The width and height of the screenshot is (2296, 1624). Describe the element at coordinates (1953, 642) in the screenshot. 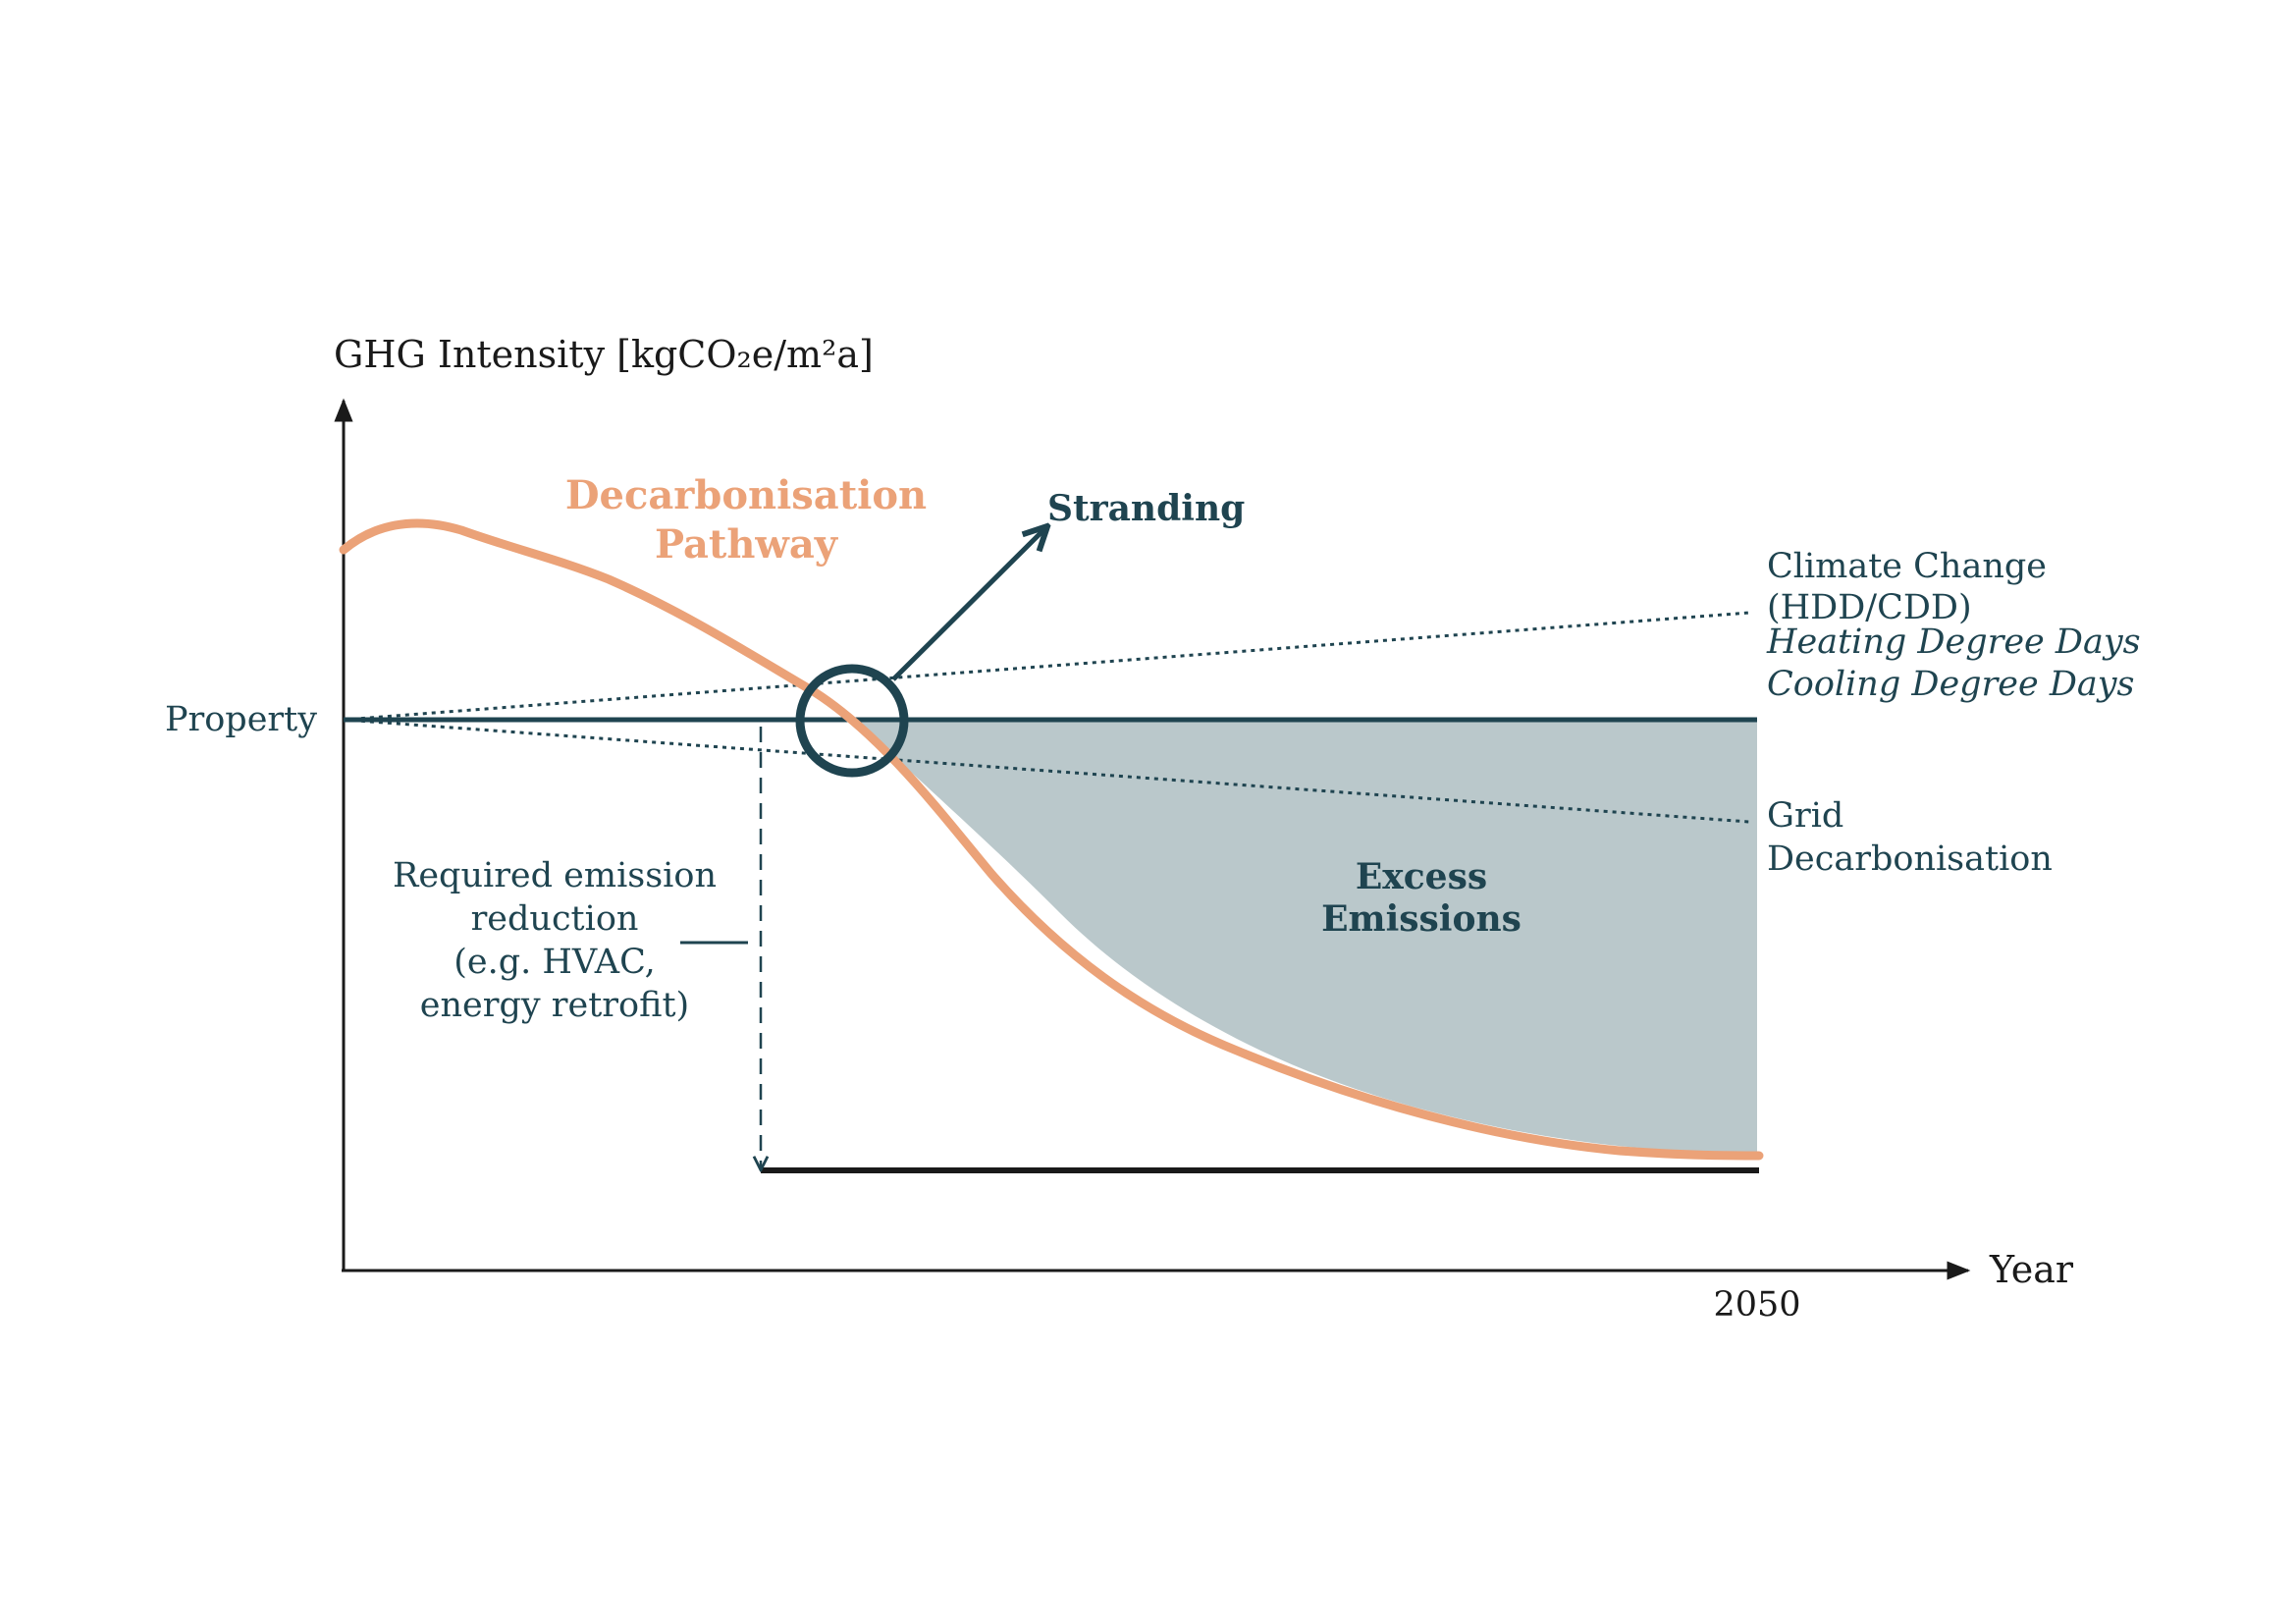

I see `climate-change-label-line3: Heating Degree Days` at that location.